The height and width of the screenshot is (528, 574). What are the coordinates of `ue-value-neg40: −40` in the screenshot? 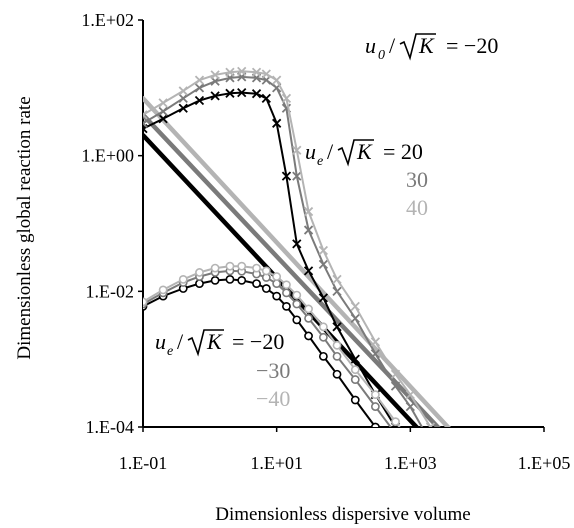 It's located at (273, 398).